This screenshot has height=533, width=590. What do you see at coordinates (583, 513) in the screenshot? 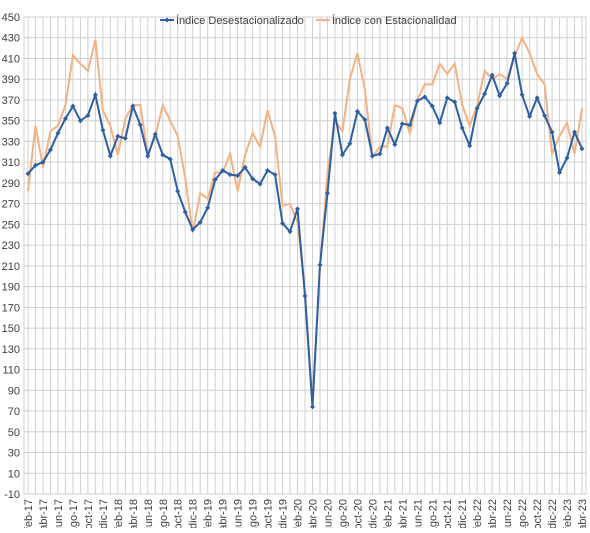
I see `x-tick-label: abr-23` at bounding box center [583, 513].